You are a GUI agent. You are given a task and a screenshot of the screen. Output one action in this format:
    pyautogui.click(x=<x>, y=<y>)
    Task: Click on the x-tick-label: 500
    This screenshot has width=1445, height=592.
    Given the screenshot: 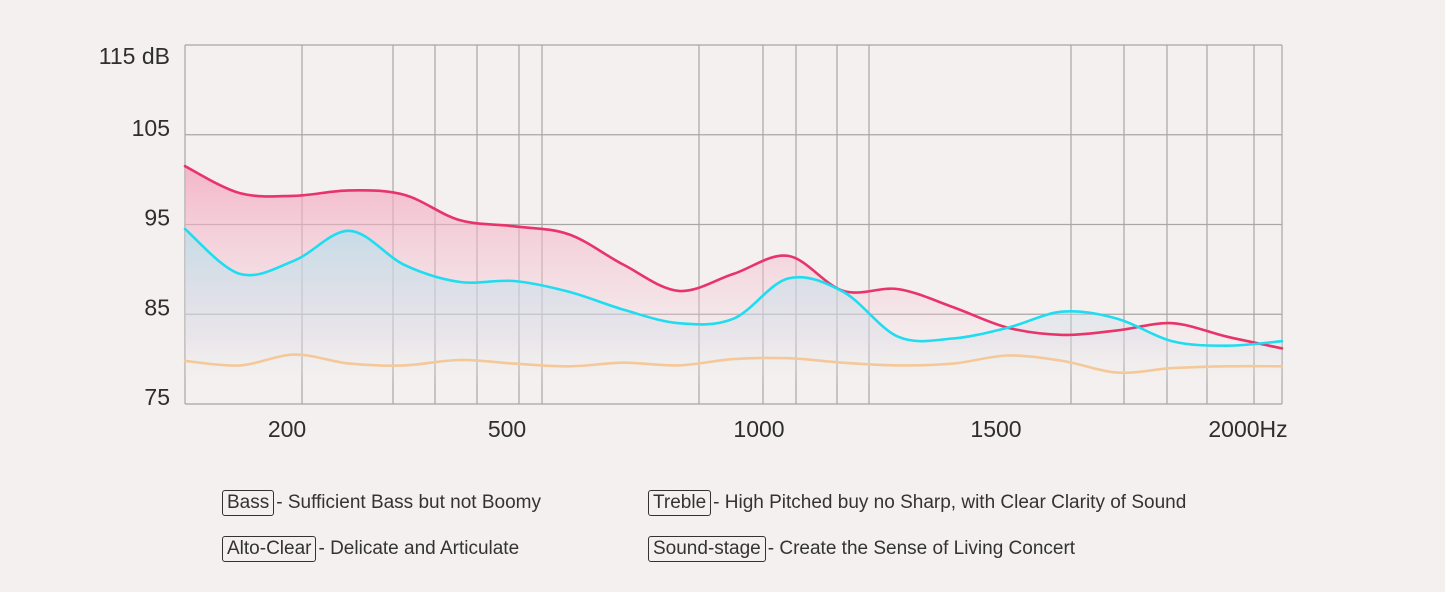 What is the action you would take?
    pyautogui.click(x=507, y=429)
    